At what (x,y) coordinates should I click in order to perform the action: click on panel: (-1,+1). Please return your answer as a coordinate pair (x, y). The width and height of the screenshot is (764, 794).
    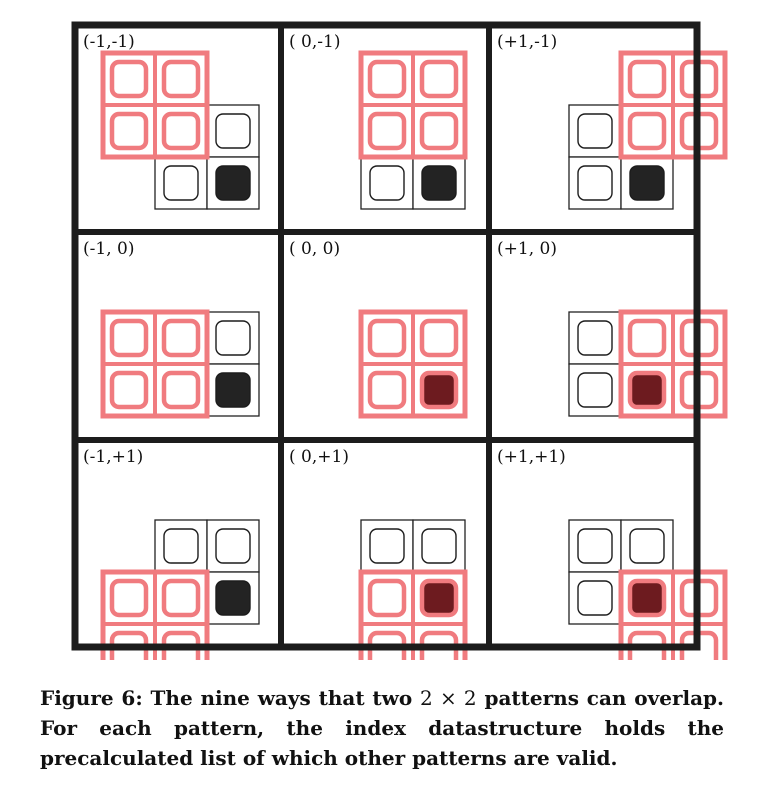
    Looking at the image, I should click on (171, 553).